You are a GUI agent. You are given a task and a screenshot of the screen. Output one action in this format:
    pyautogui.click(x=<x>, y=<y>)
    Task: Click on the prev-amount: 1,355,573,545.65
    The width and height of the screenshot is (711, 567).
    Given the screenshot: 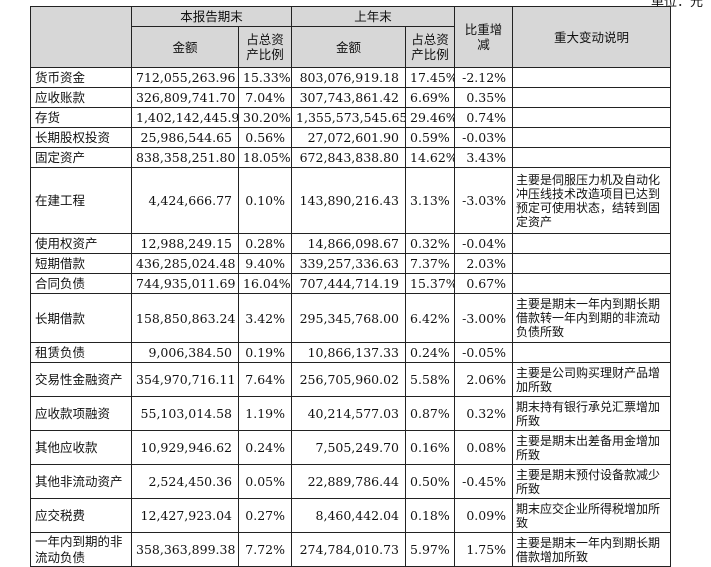 What is the action you would take?
    pyautogui.click(x=349, y=117)
    